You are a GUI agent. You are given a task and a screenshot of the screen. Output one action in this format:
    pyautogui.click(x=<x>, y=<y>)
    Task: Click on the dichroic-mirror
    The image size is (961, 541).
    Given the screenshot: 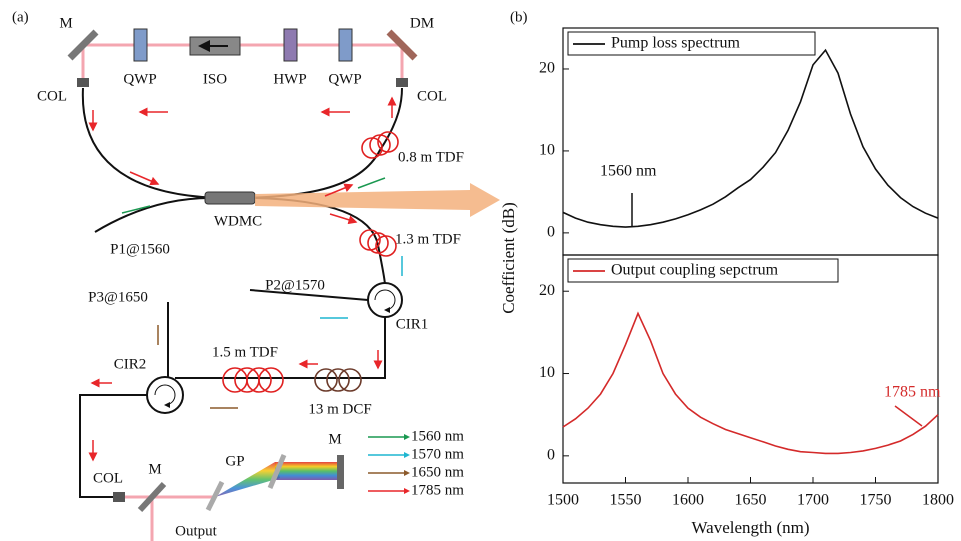 What is the action you would take?
    pyautogui.click(x=402, y=45)
    